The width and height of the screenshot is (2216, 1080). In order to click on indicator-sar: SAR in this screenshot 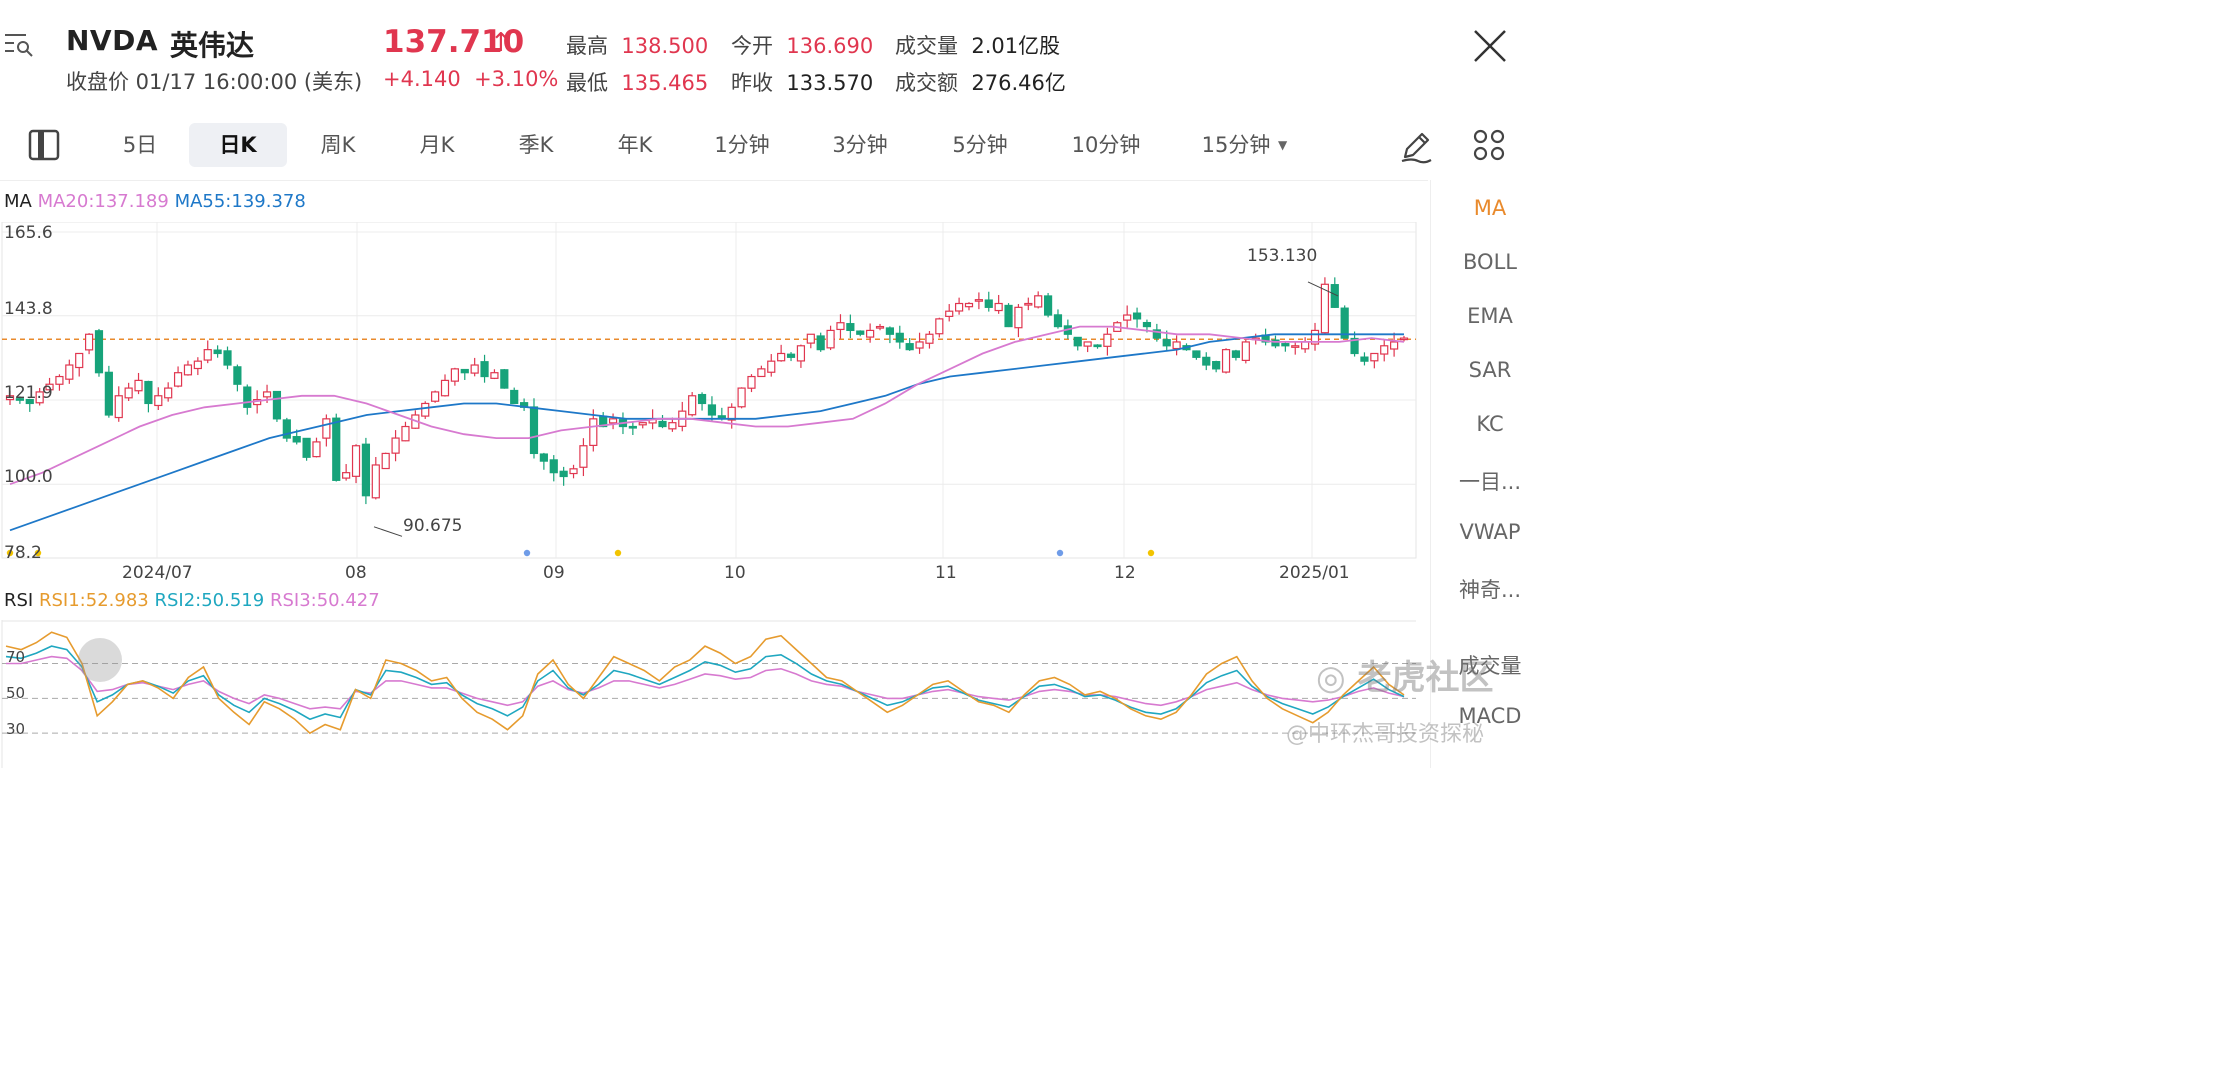, I will do `click(1490, 370)`.